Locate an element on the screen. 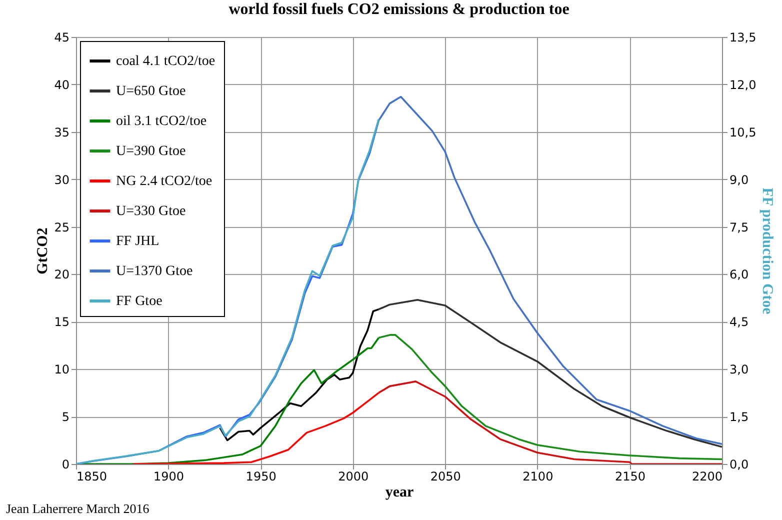 This screenshot has height=520, width=782. y2-tick-label: 1,5 is located at coordinates (739, 417).